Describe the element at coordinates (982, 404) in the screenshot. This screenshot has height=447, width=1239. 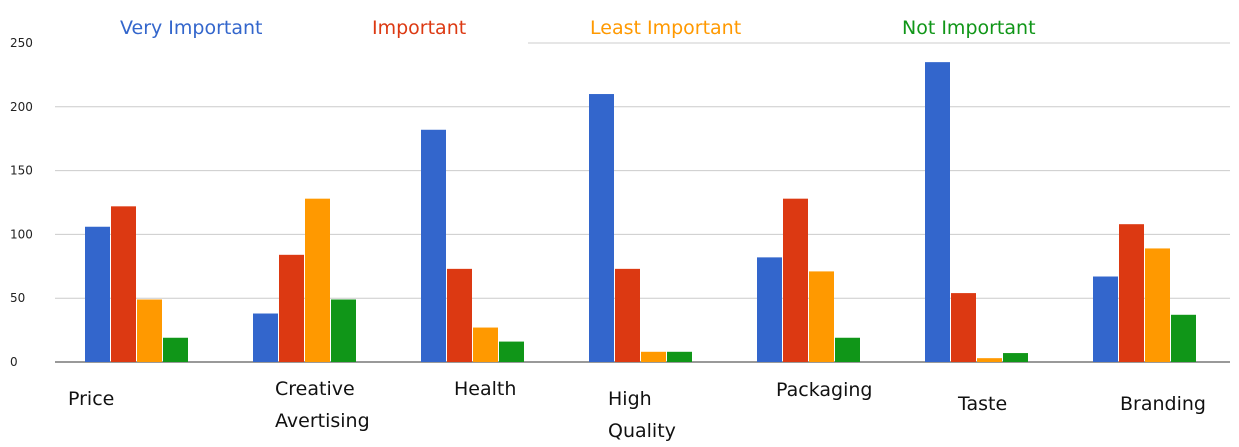
I see `category-label: Taste` at that location.